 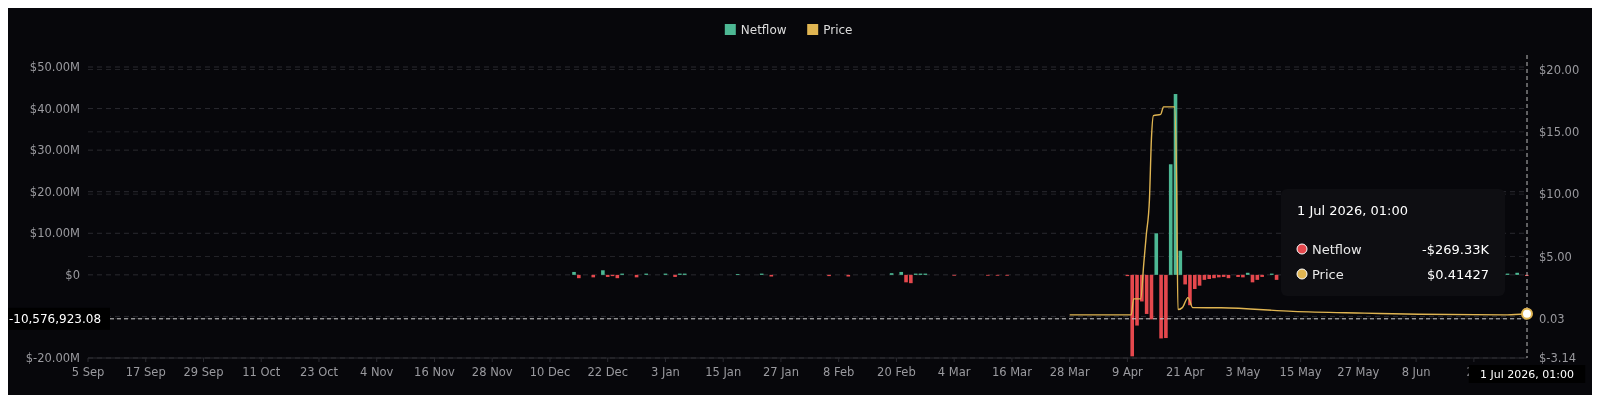 I want to click on x-tick-label: 5 Sep, so click(x=88, y=372).